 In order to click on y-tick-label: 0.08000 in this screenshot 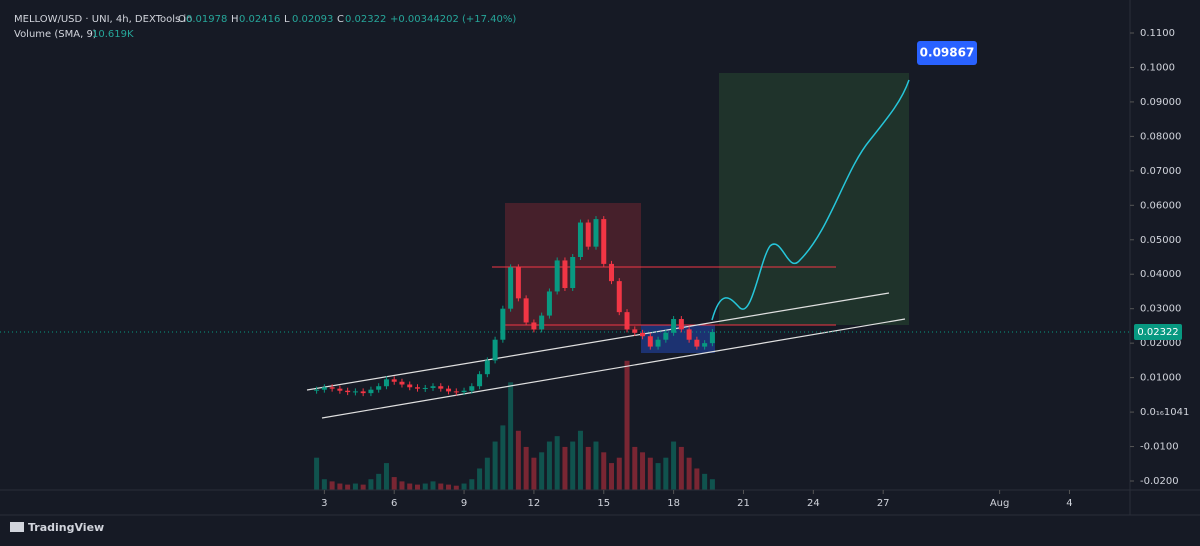, I will do `click(1160, 136)`.